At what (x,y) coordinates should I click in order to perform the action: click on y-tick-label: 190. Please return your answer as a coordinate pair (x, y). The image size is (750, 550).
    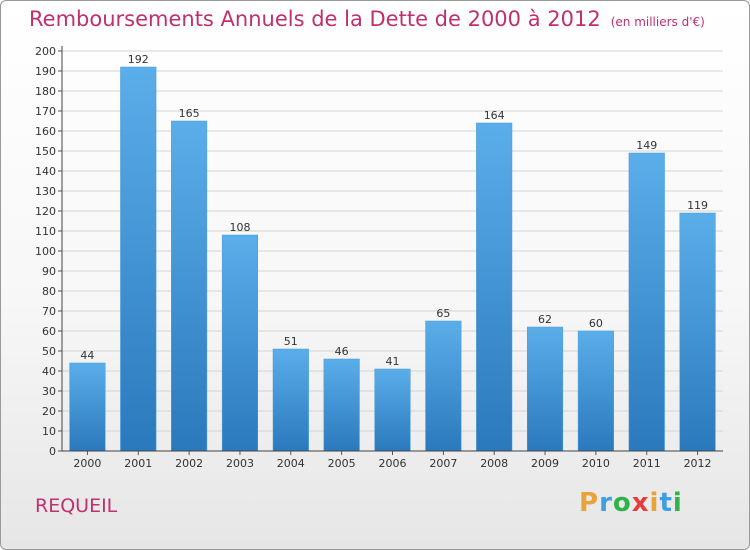
    Looking at the image, I should click on (45, 71).